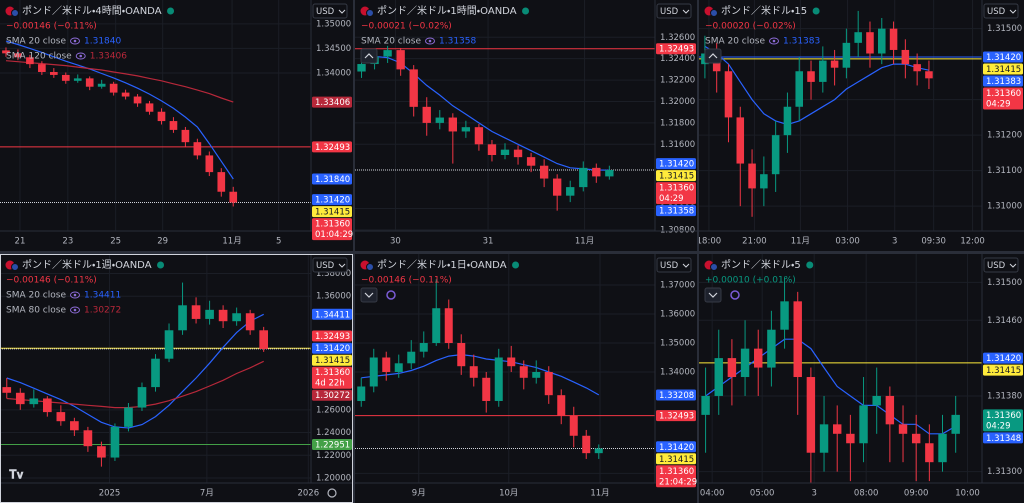 Image resolution: width=1024 pixels, height=503 pixels. What do you see at coordinates (36, 311) in the screenshot?
I see `indicator-name: SMA 80 close` at bounding box center [36, 311].